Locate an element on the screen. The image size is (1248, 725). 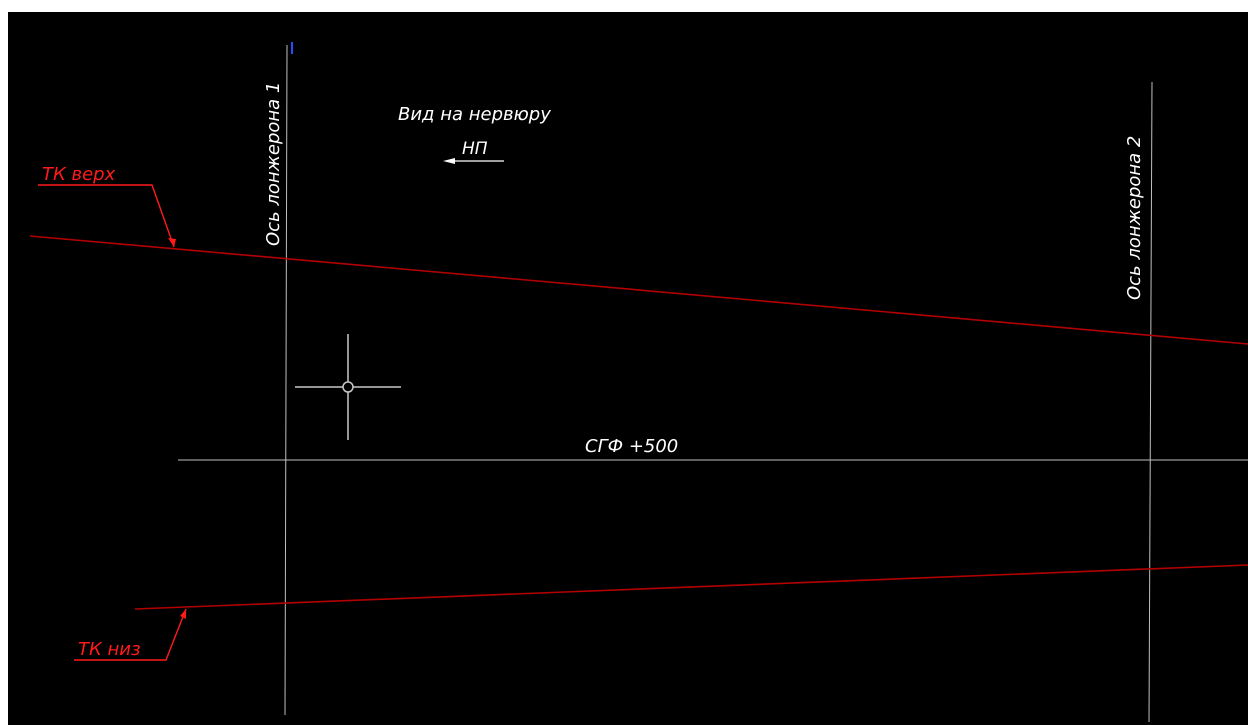
view-title: Вид на нервюру is located at coordinates (474, 114).